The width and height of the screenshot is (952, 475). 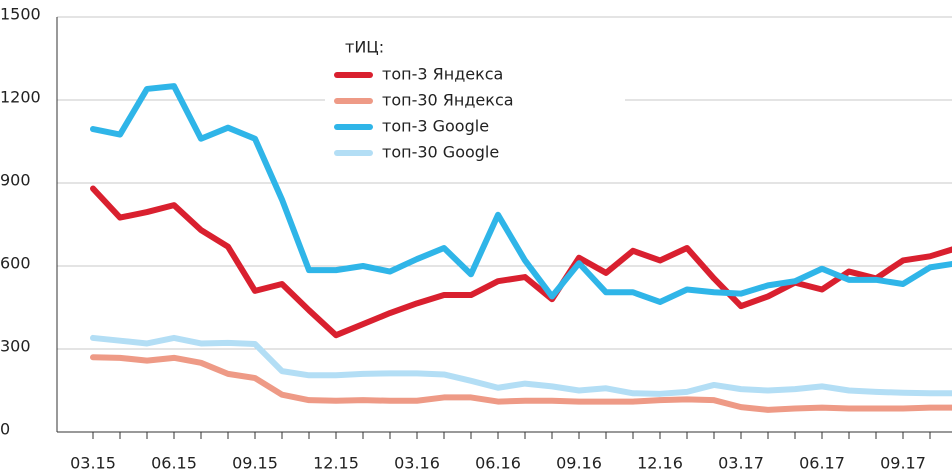 What do you see at coordinates (15, 180) in the screenshot?
I see `y-tick-label: 900` at bounding box center [15, 180].